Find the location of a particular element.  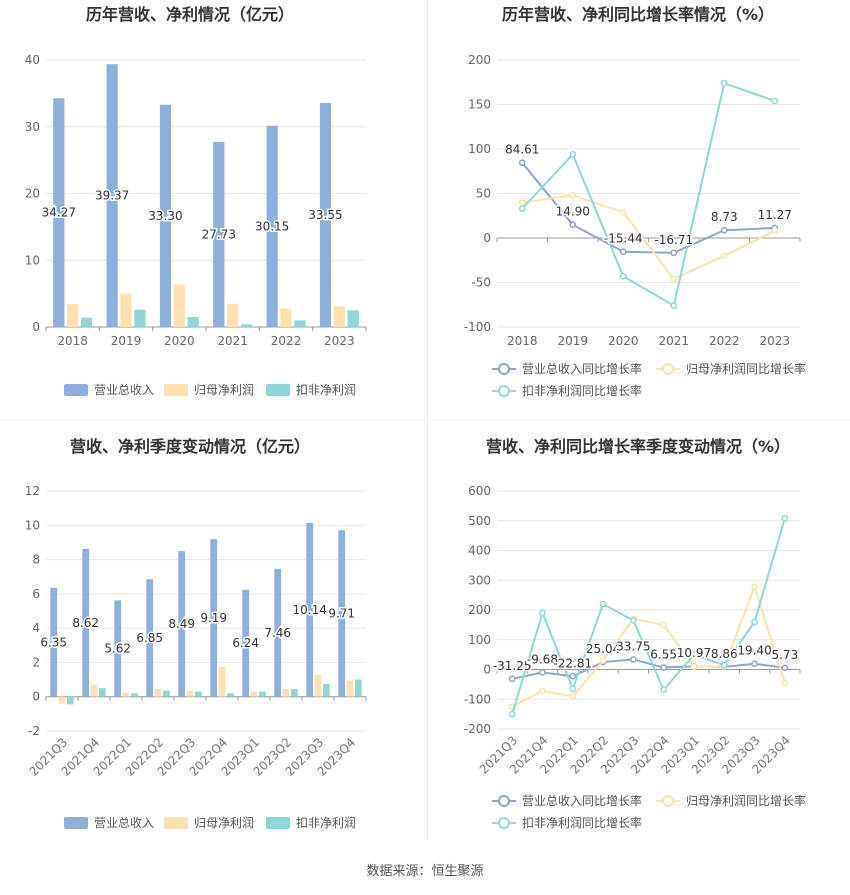

line-data-label: 5.73 is located at coordinates (784, 655).